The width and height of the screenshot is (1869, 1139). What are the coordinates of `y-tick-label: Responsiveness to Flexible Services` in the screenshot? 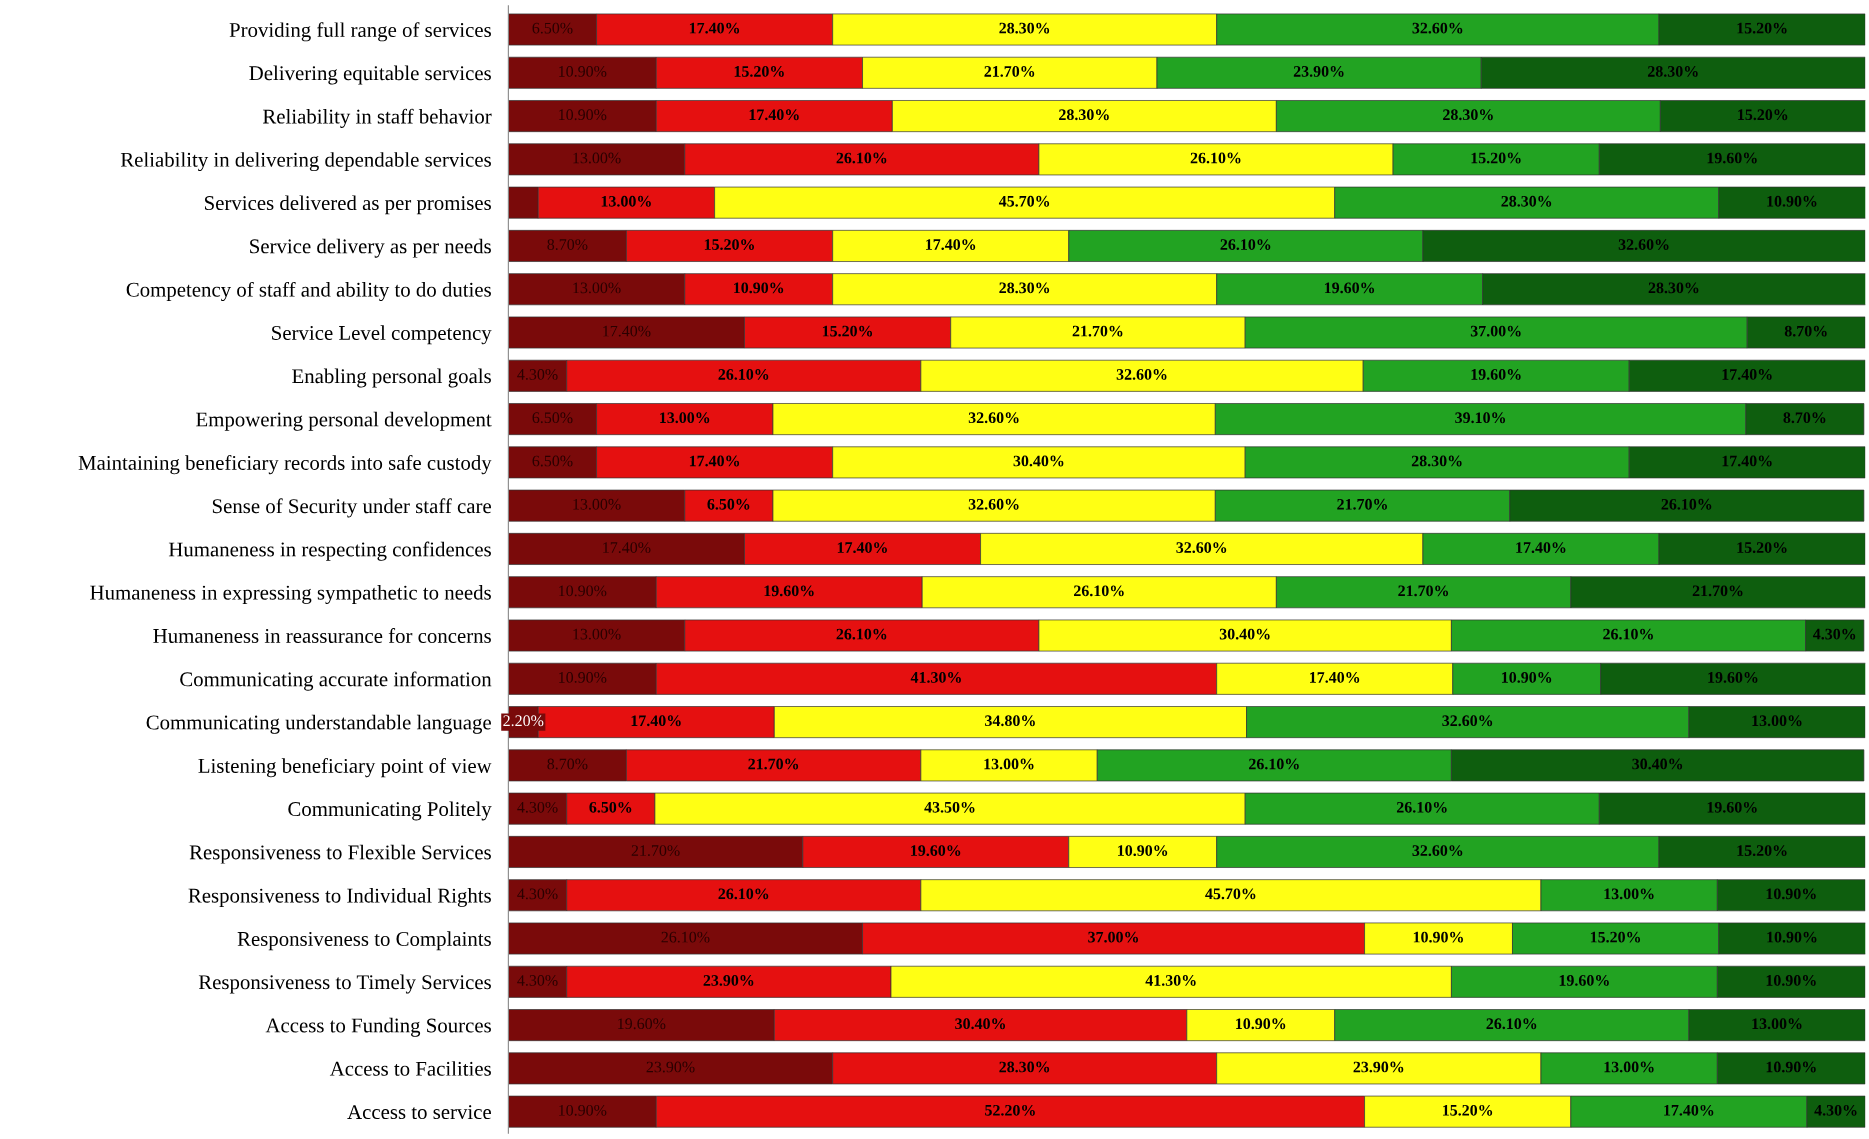 It's located at (340, 854).